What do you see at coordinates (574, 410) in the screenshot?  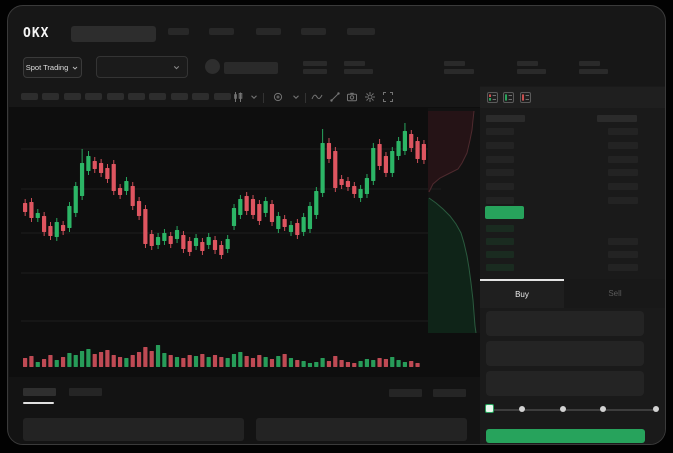 I see `amount-slider-track` at bounding box center [574, 410].